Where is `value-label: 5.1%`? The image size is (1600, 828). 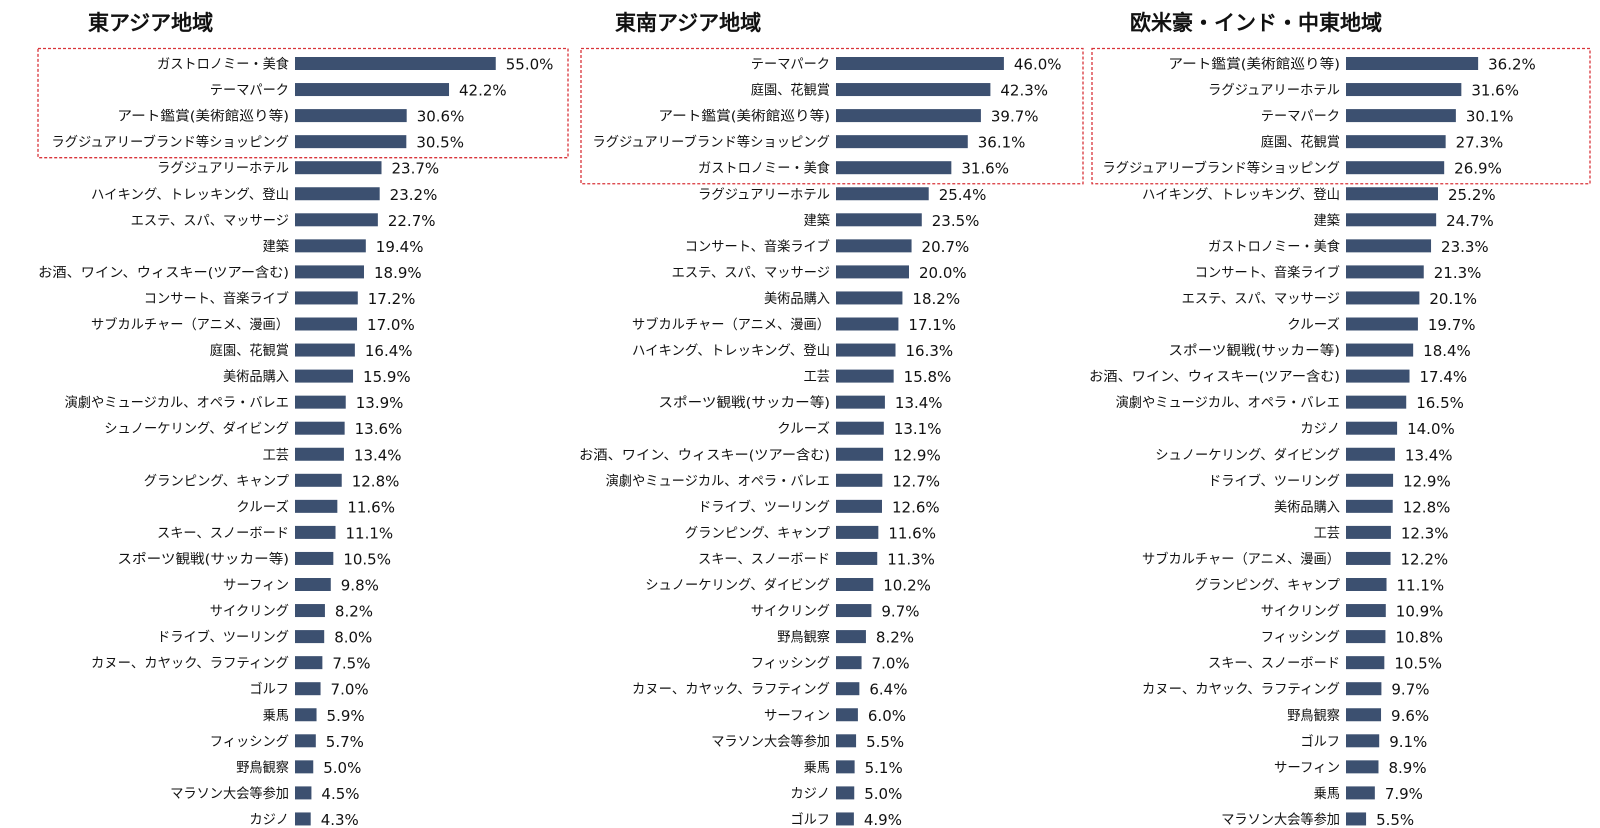 value-label: 5.1% is located at coordinates (884, 768).